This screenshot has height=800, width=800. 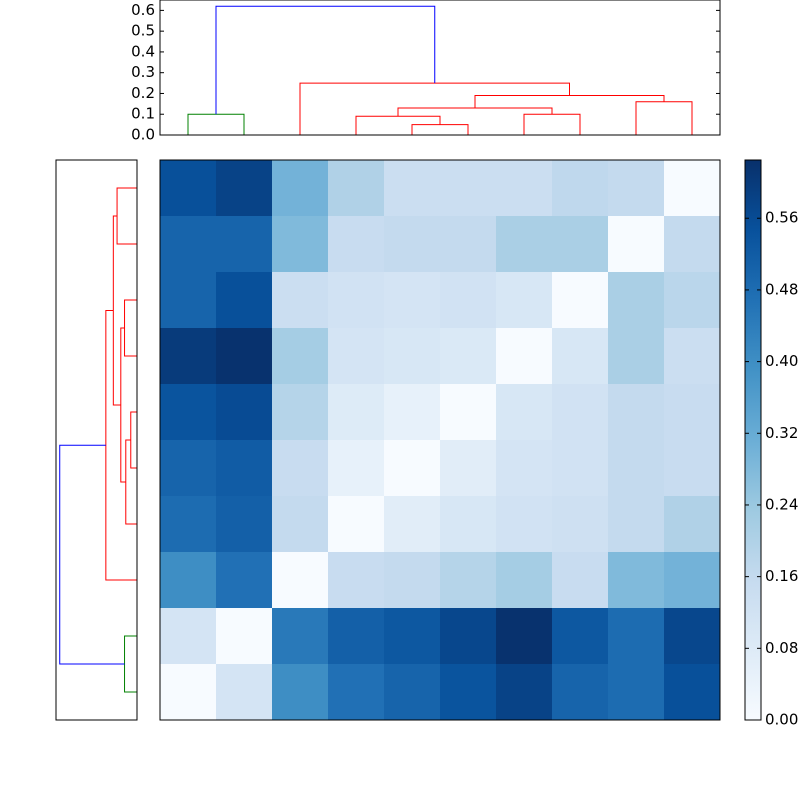 What do you see at coordinates (143, 93) in the screenshot?
I see `y-tick-label: 0.2` at bounding box center [143, 93].